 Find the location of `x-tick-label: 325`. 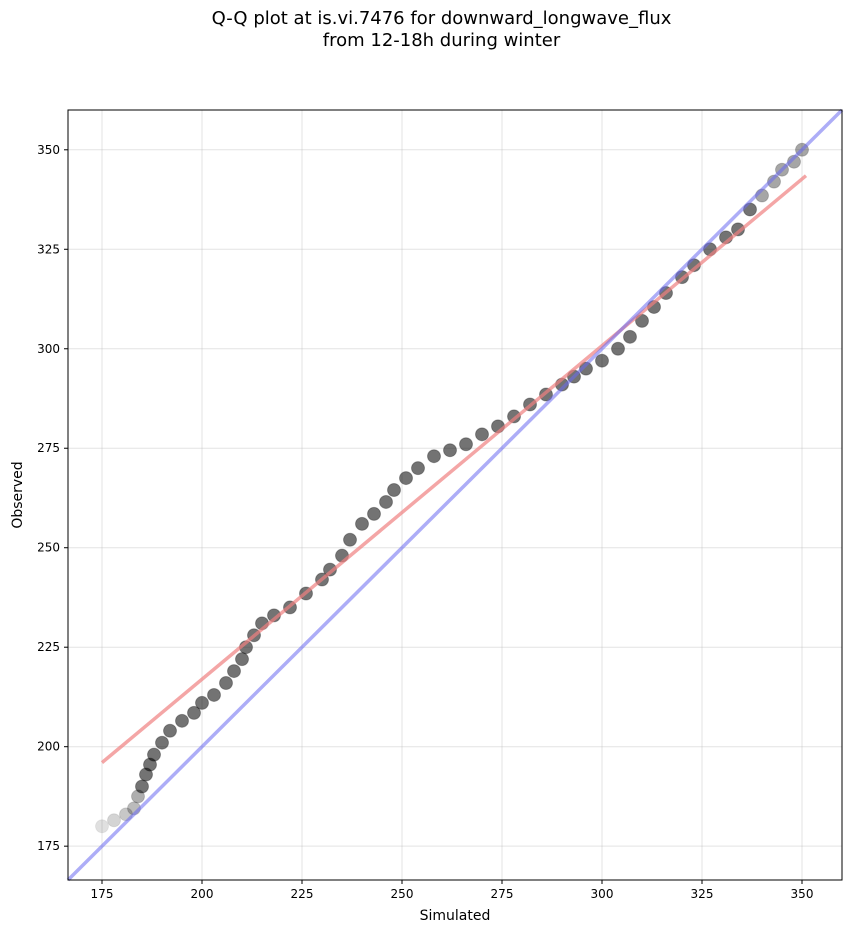

x-tick-label: 325 is located at coordinates (702, 894).